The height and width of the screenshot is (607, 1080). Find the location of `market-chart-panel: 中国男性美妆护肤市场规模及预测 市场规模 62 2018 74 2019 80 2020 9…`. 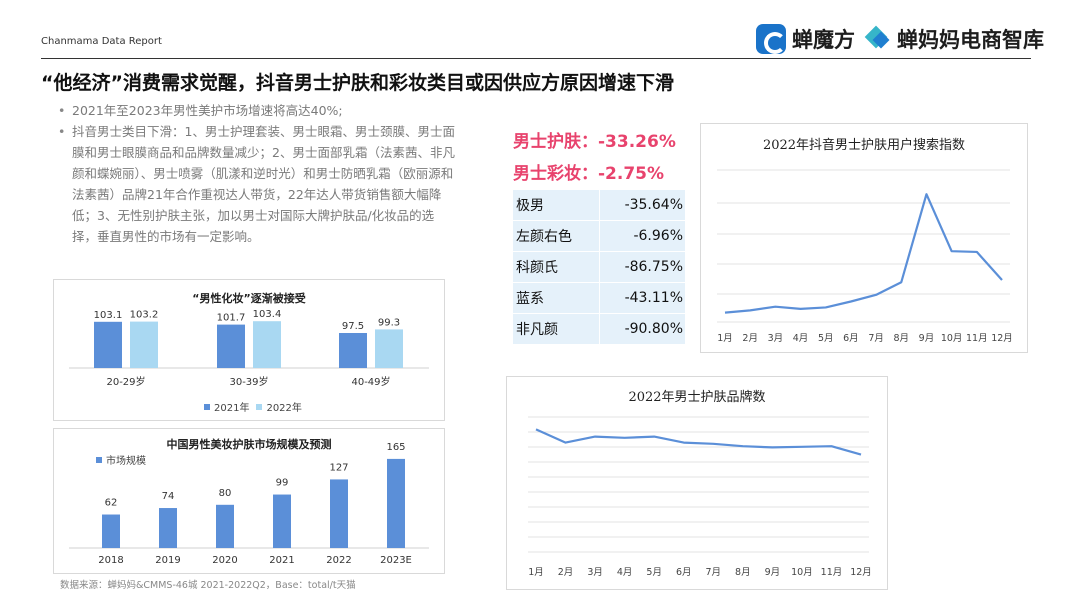

market-chart-panel: 中国男性美妆护肤市场规模及预测 市场规模 62 2018 74 2019 80 2020 9… is located at coordinates (249, 501).